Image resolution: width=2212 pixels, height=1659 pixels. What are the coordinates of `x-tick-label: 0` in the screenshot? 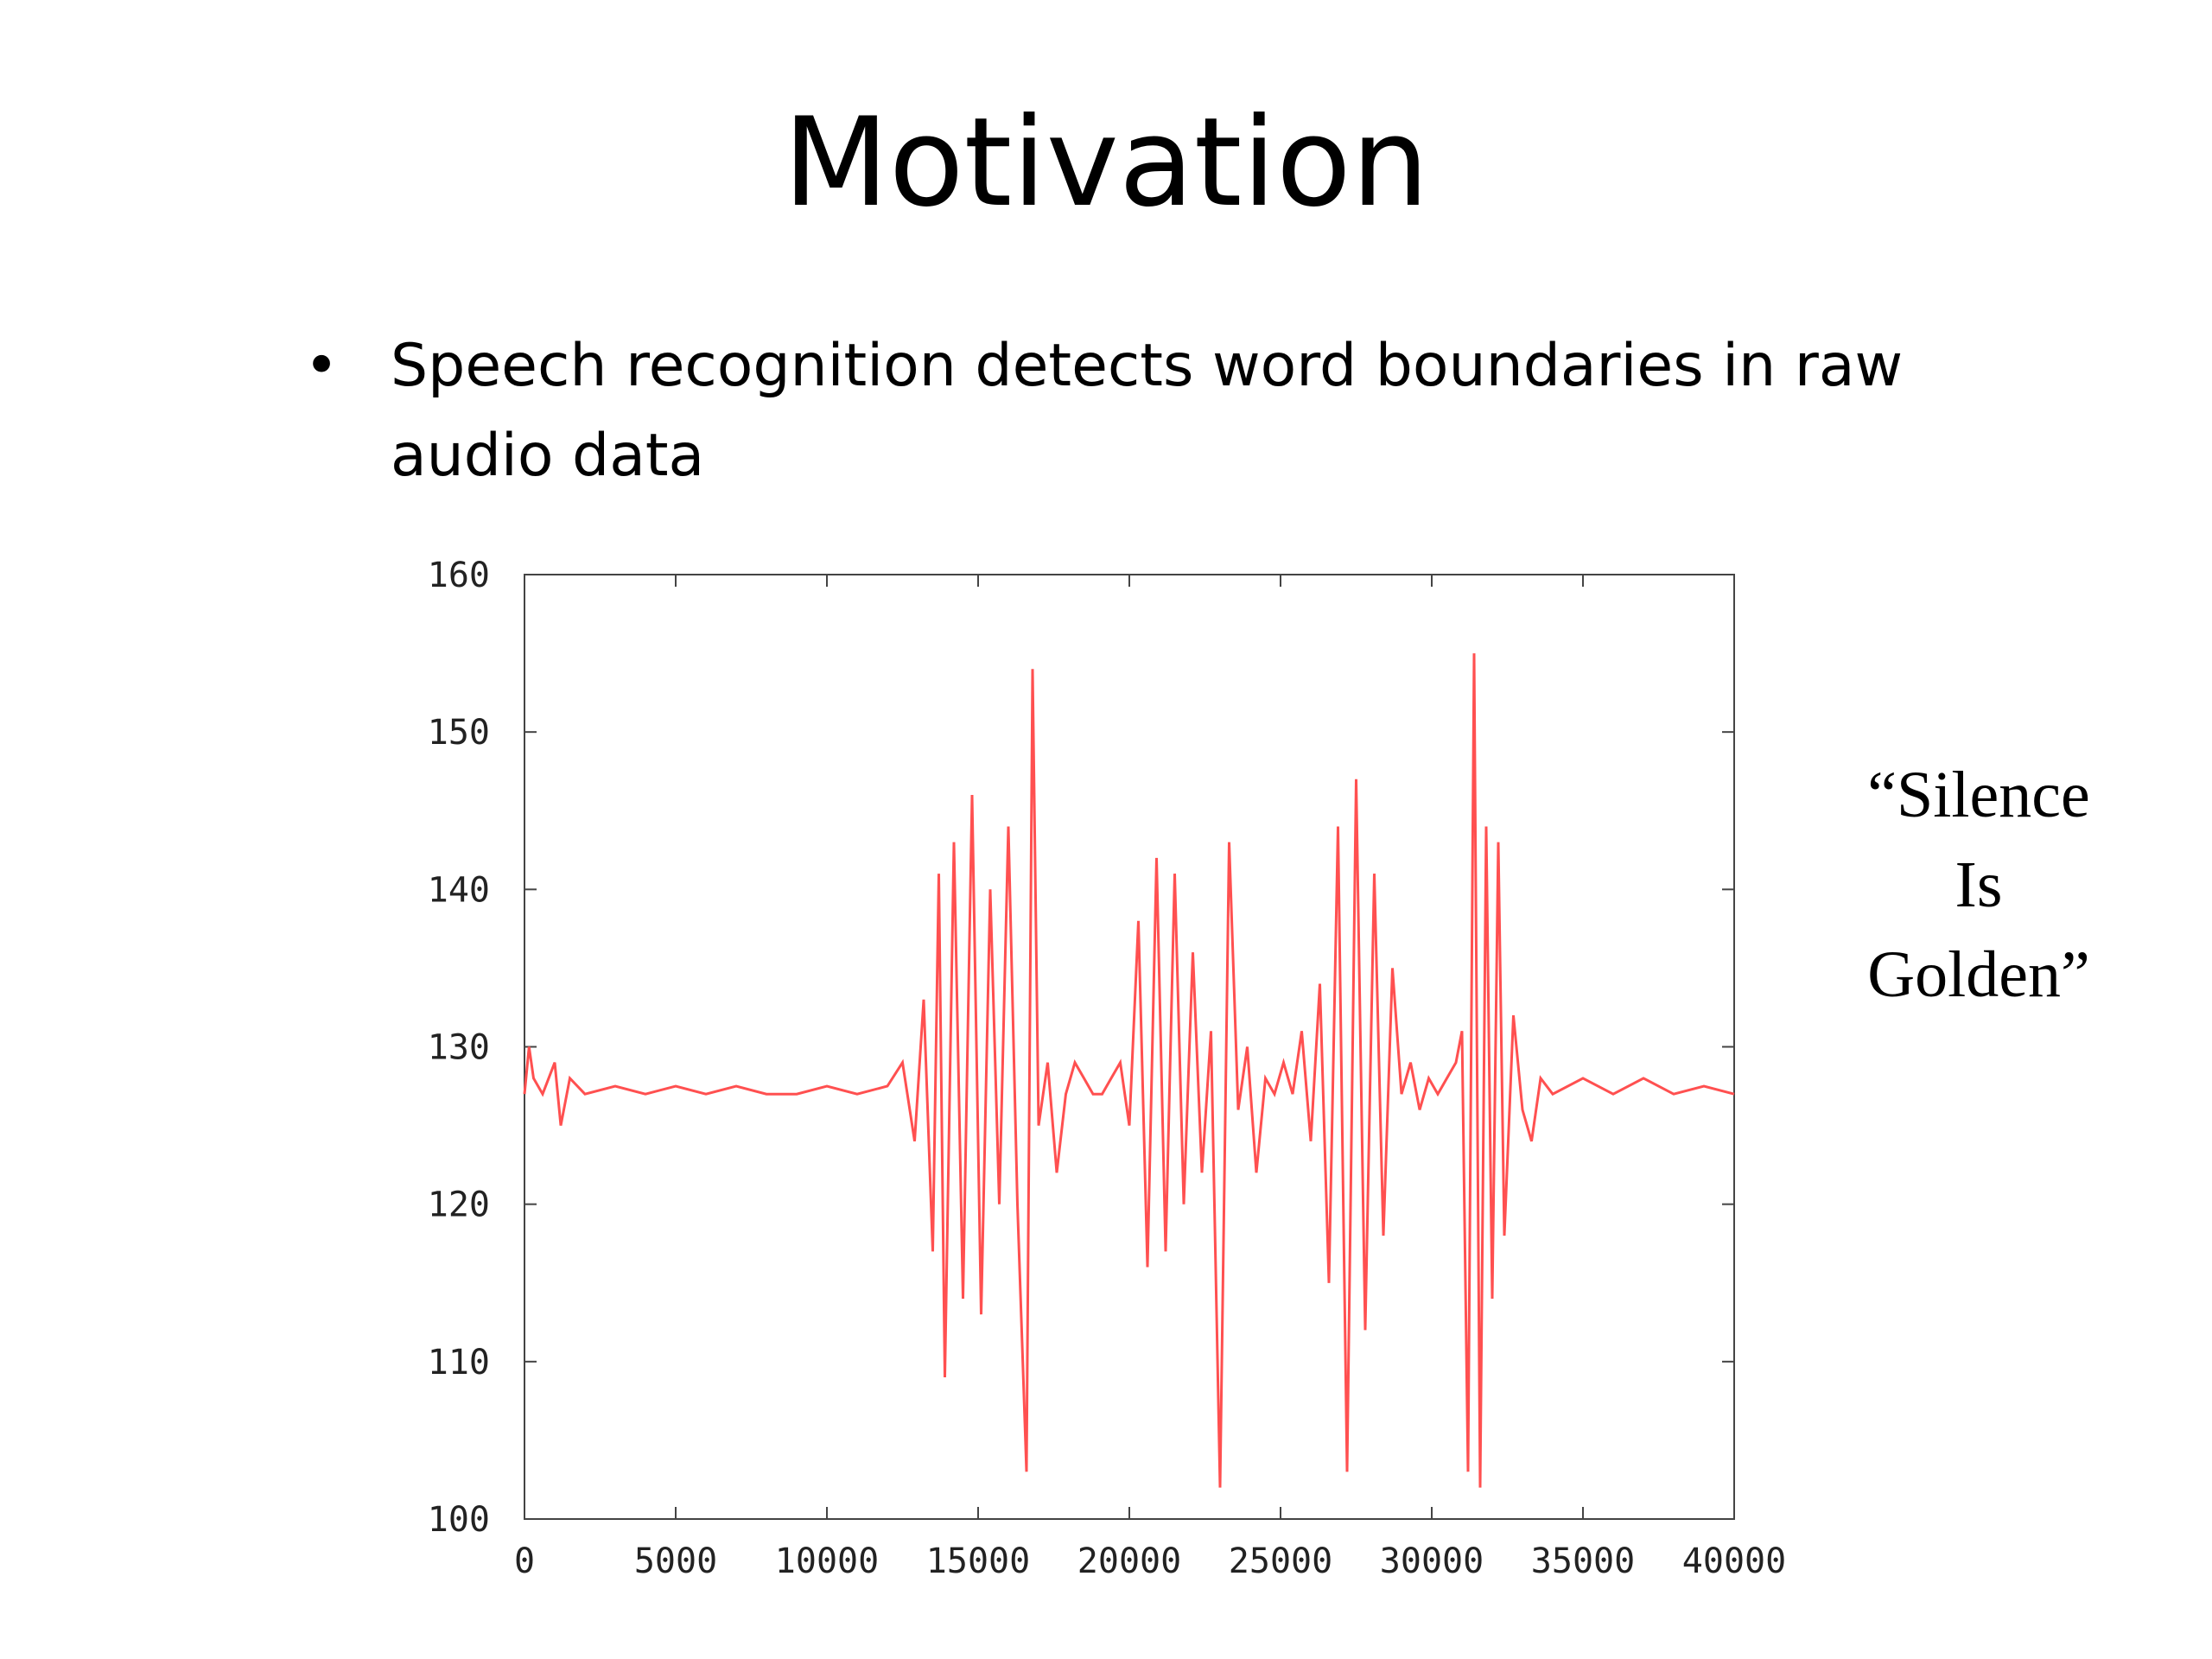 It's located at (524, 1561).